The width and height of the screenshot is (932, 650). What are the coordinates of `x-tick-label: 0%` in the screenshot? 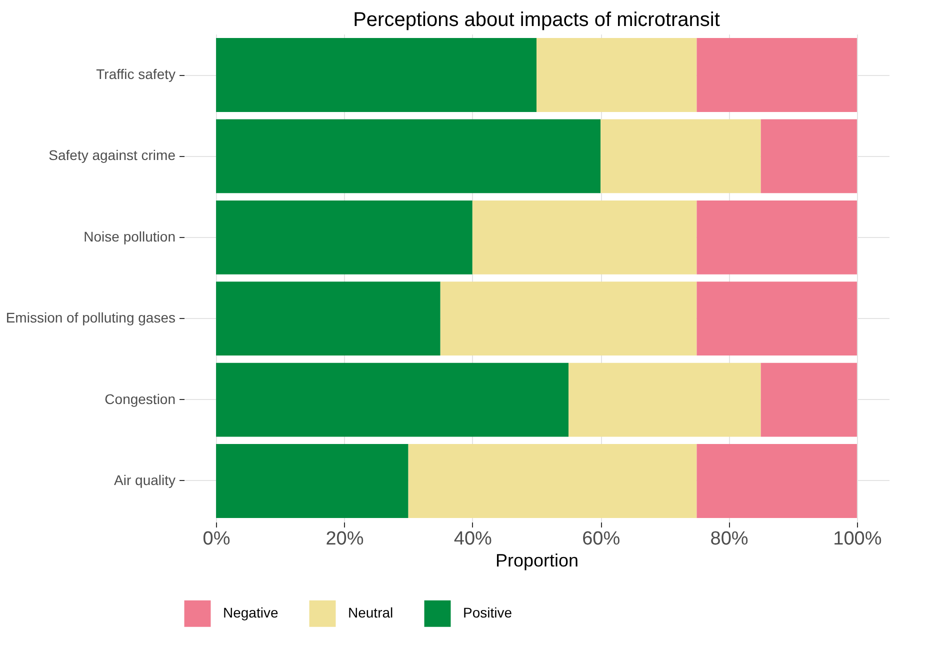 It's located at (216, 539).